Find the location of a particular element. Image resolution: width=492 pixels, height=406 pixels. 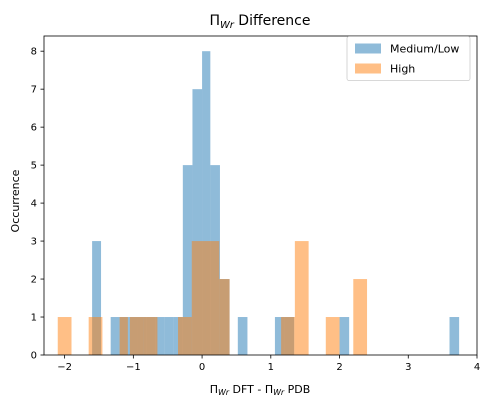

xlabel-sub-b: Wr is located at coordinates (279, 392).